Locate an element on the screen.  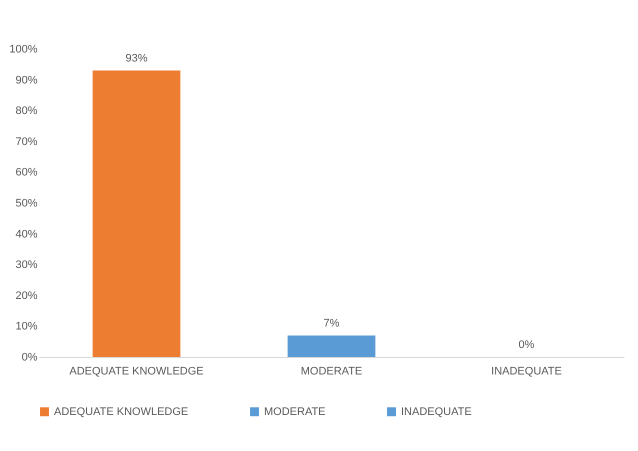
y-tick-label: 50% is located at coordinates (26, 204).